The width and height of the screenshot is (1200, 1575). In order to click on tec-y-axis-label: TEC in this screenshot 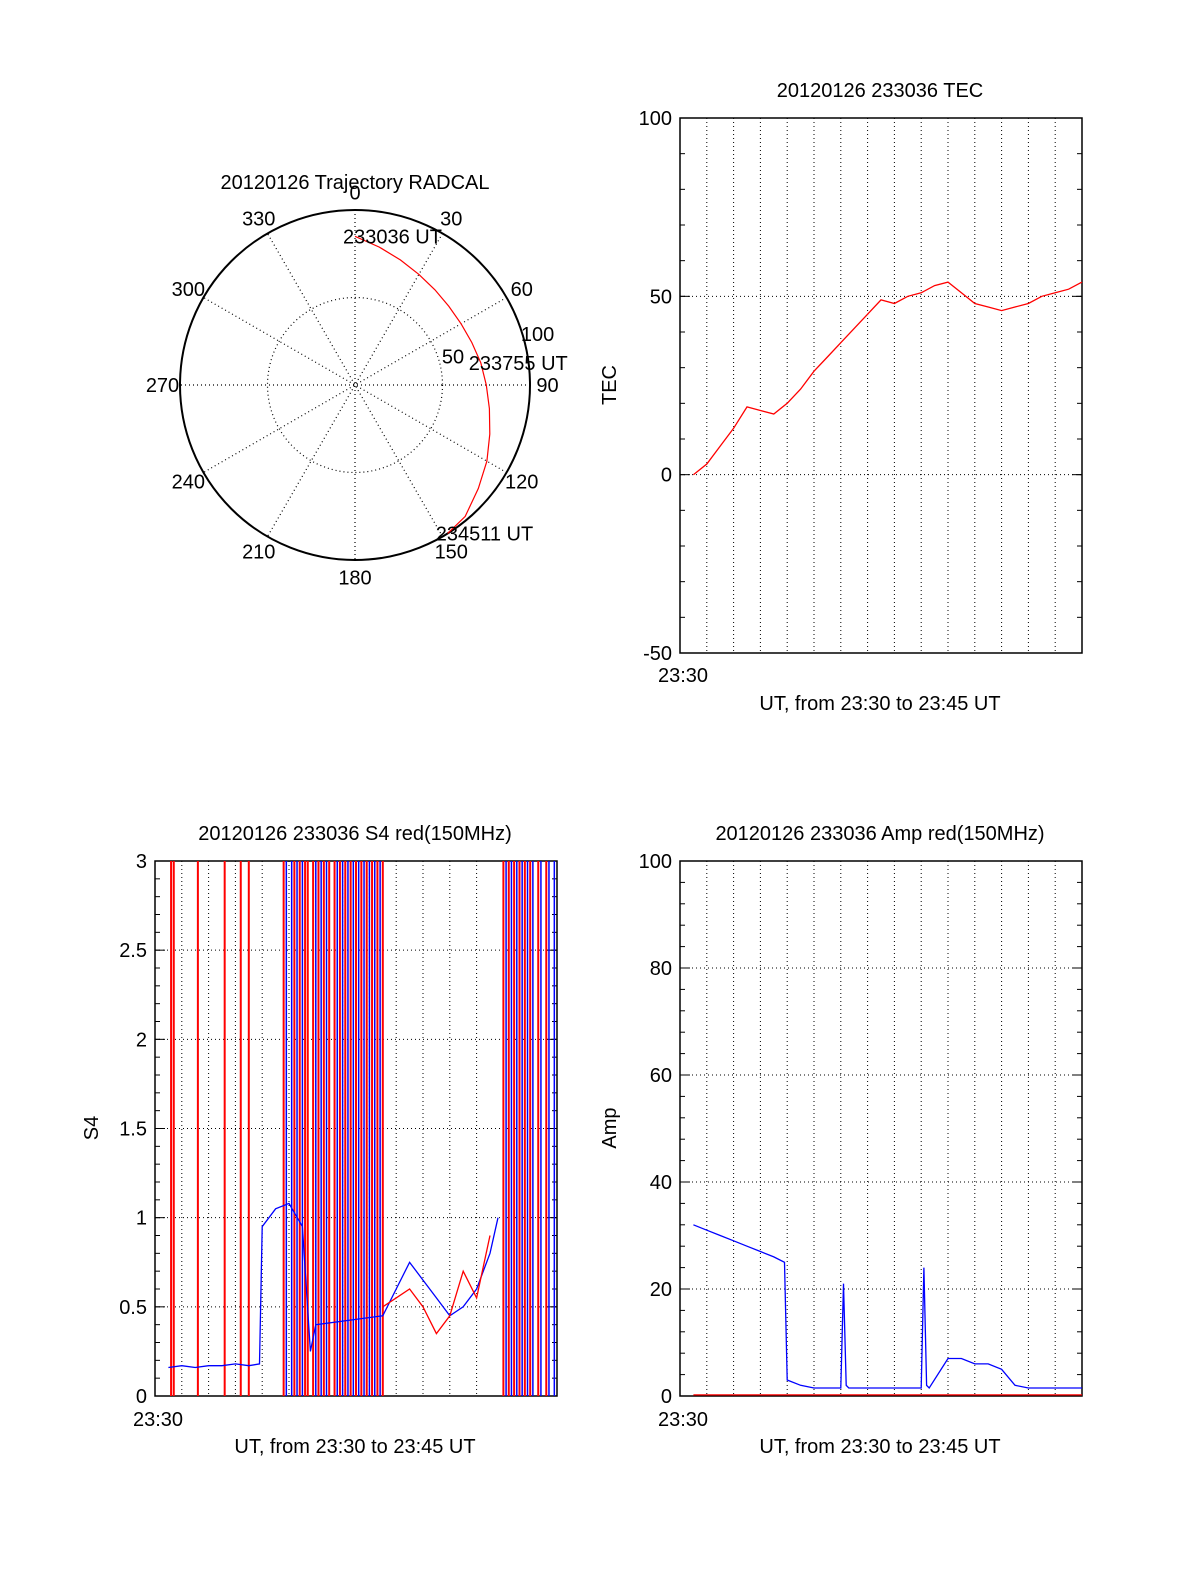, I will do `click(610, 385)`.